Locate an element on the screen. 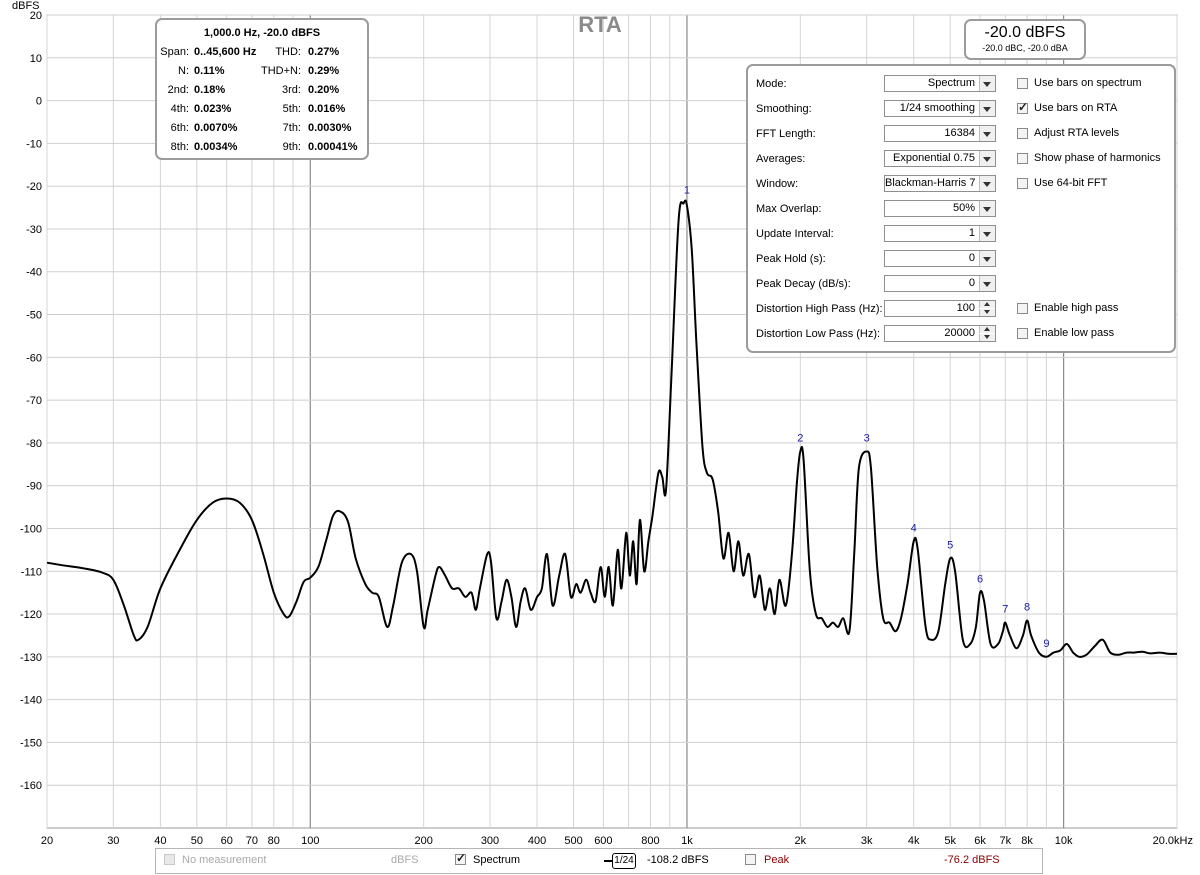 The width and height of the screenshot is (1200, 875). peak-hold-value: 0 is located at coordinates (971, 258).